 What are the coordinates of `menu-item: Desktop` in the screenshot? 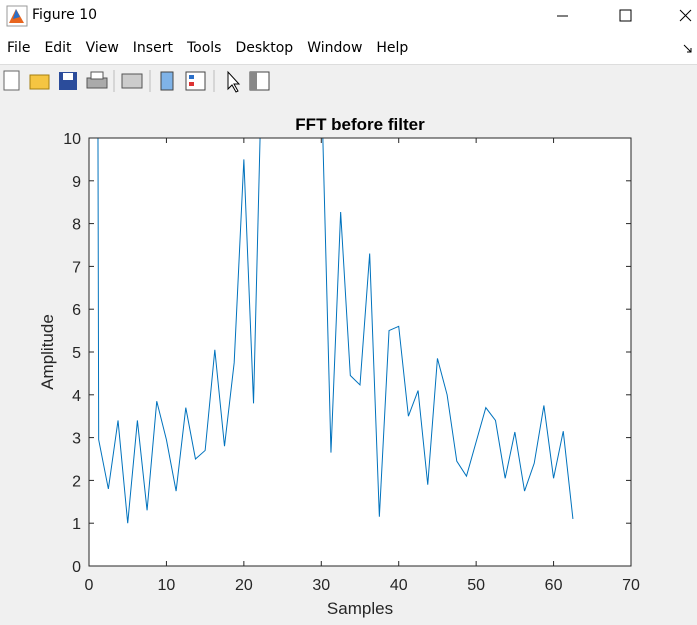 It's located at (264, 48).